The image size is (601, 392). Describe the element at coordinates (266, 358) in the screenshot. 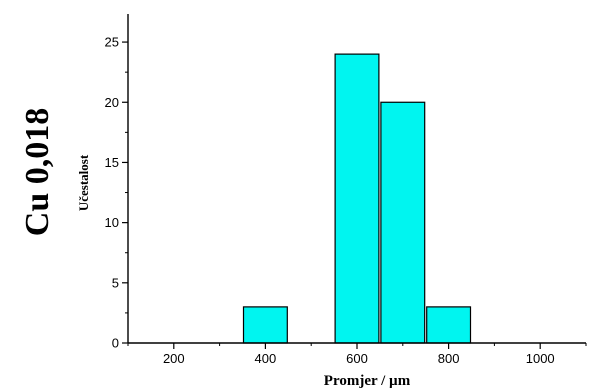

I see `x-tick-label-400: 400` at that location.